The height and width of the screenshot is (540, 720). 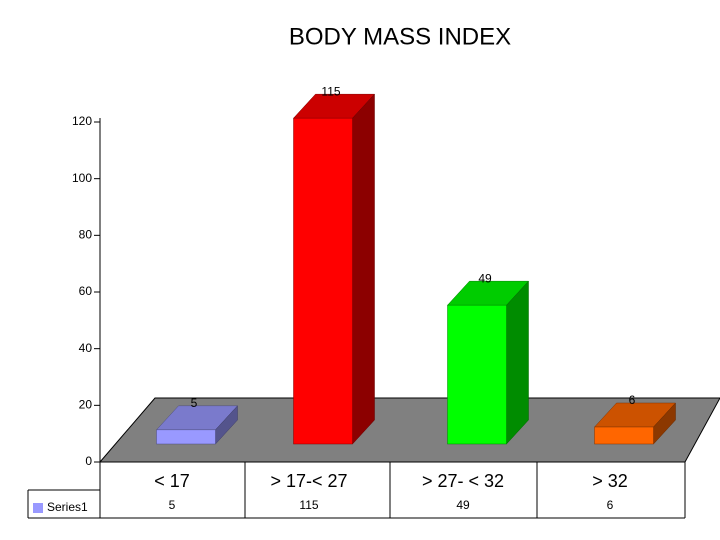 What do you see at coordinates (172, 505) in the screenshot?
I see `table-value: 5` at bounding box center [172, 505].